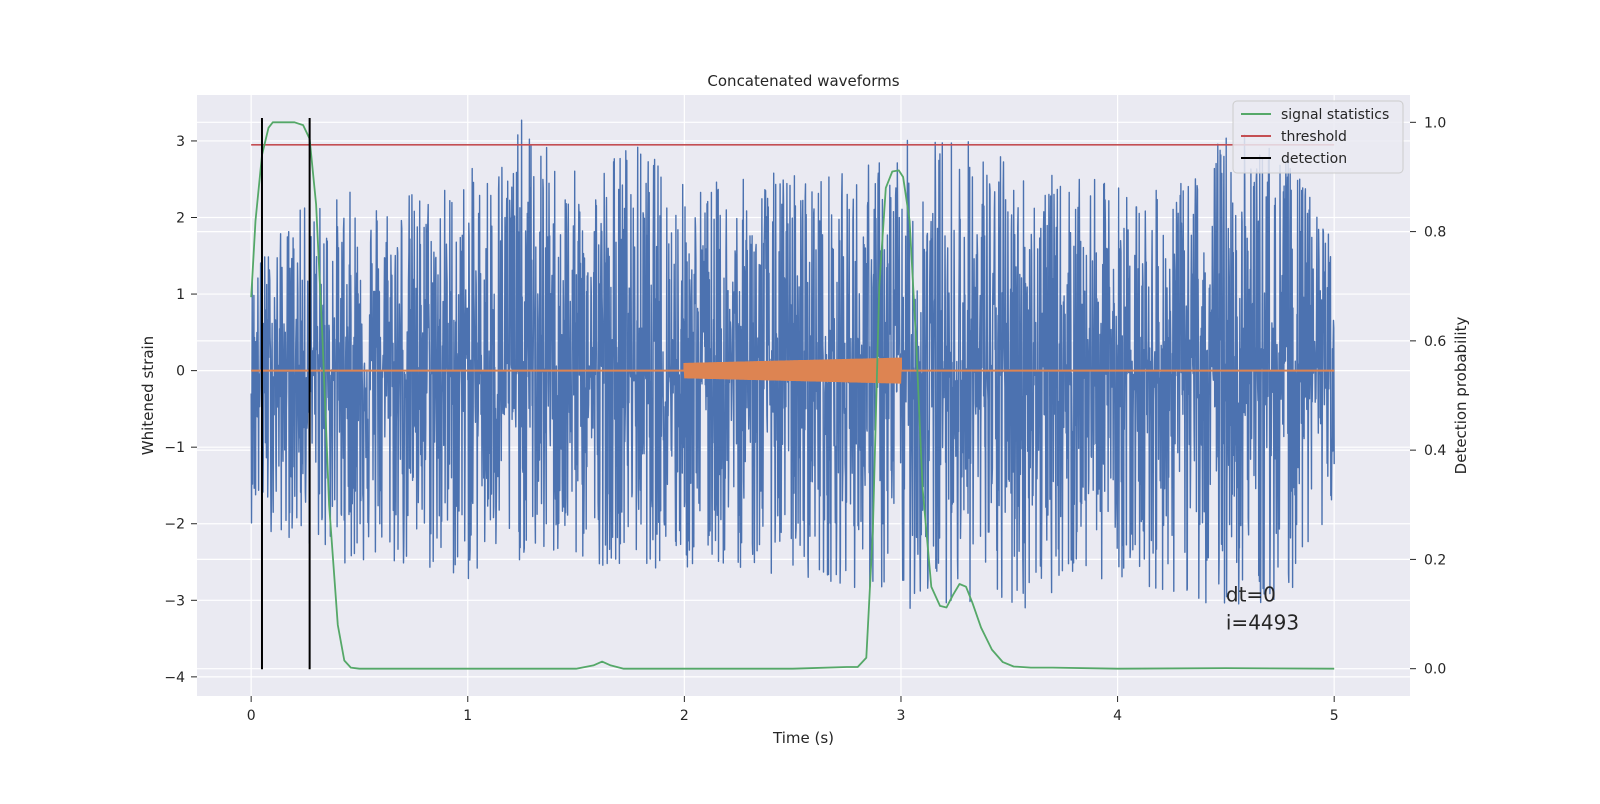  I want to click on y2-axis-label: Detection probability, so click(1461, 396).